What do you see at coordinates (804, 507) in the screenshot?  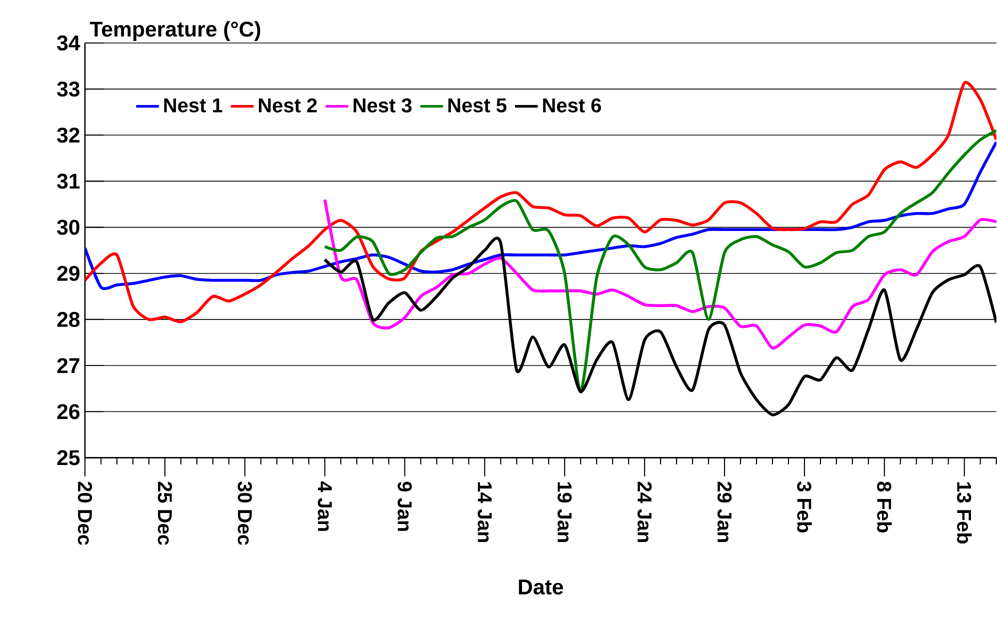 I see `x-tick-label: 3 Feb` at bounding box center [804, 507].